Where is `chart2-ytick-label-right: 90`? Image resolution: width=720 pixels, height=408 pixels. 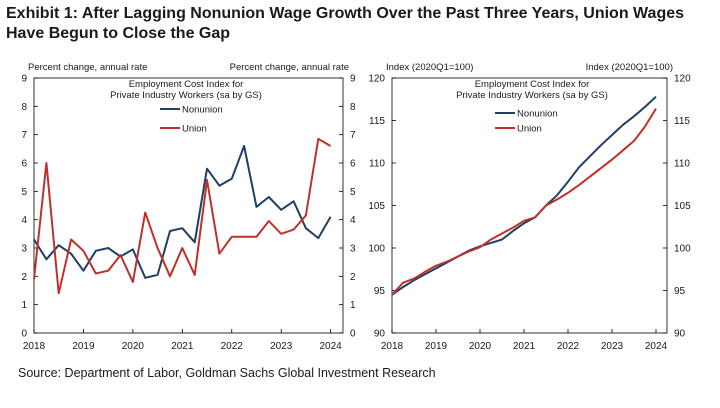
chart2-ytick-label-right: 90 is located at coordinates (680, 334).